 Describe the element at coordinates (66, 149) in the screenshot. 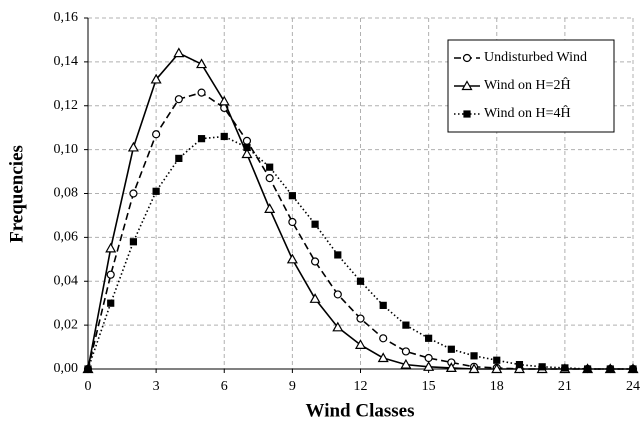

I see `y-tick-label: 0,10` at that location.